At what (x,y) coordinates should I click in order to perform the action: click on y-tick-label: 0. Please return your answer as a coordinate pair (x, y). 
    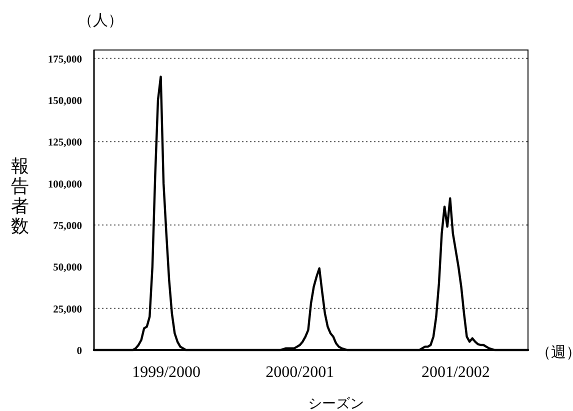
    Looking at the image, I should click on (79, 351).